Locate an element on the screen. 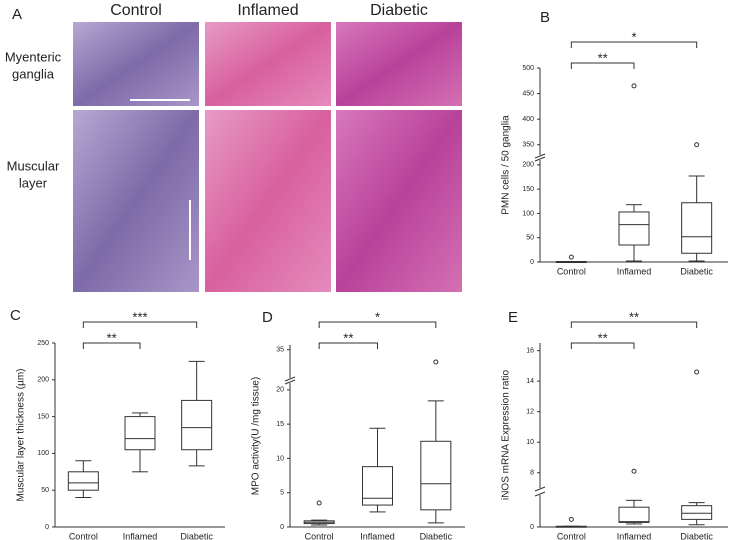 This screenshot has height=540, width=734. panel-label: A is located at coordinates (17, 14).